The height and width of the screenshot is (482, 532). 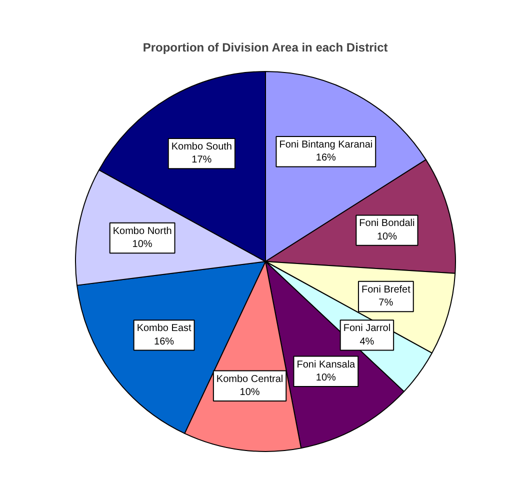 What do you see at coordinates (142, 231) in the screenshot?
I see `slice-label: Kombo North` at bounding box center [142, 231].